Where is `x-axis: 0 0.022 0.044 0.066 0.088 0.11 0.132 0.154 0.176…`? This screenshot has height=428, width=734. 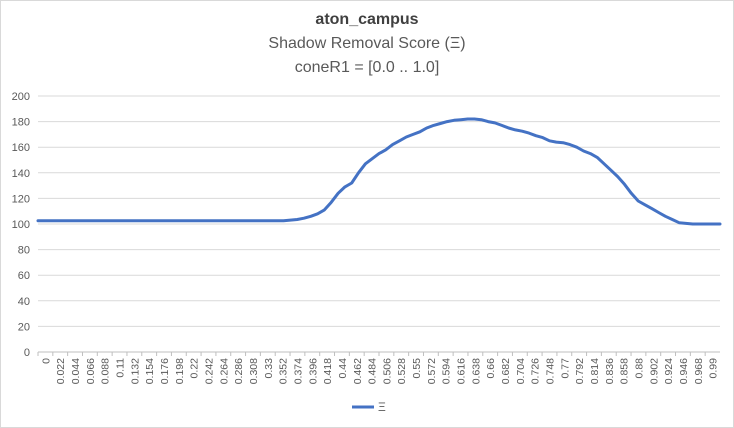
x-axis: 0 0.022 0.044 0.066 0.088 0.11 0.132 0.154 0.176… is located at coordinates (378, 368).